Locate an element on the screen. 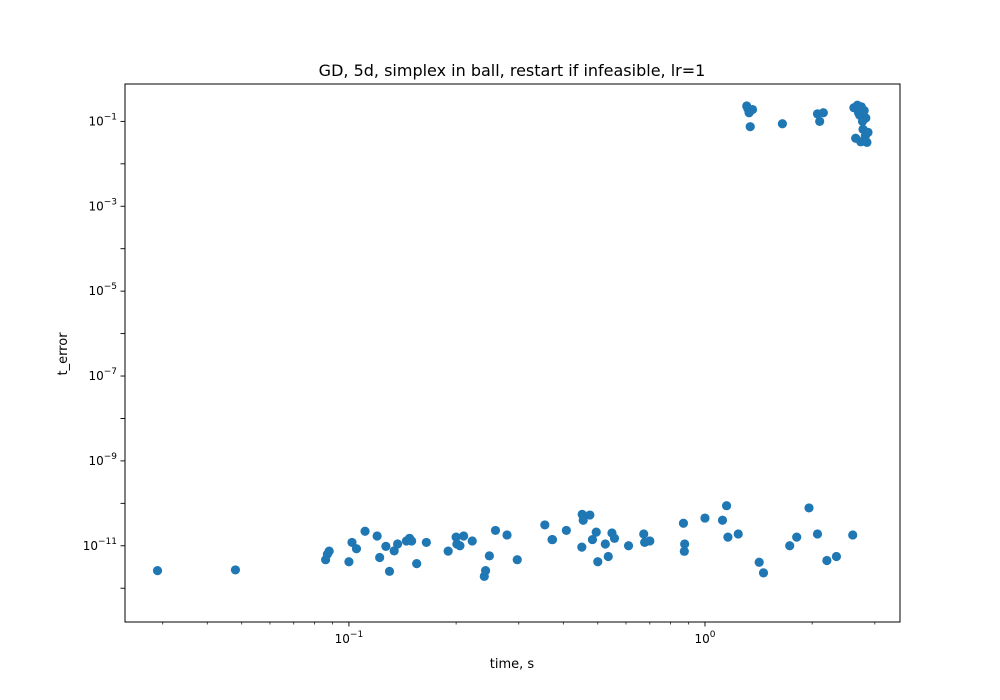 This screenshot has width=1000, height=700. x-tick-label: 10⁻¹ is located at coordinates (349, 638).